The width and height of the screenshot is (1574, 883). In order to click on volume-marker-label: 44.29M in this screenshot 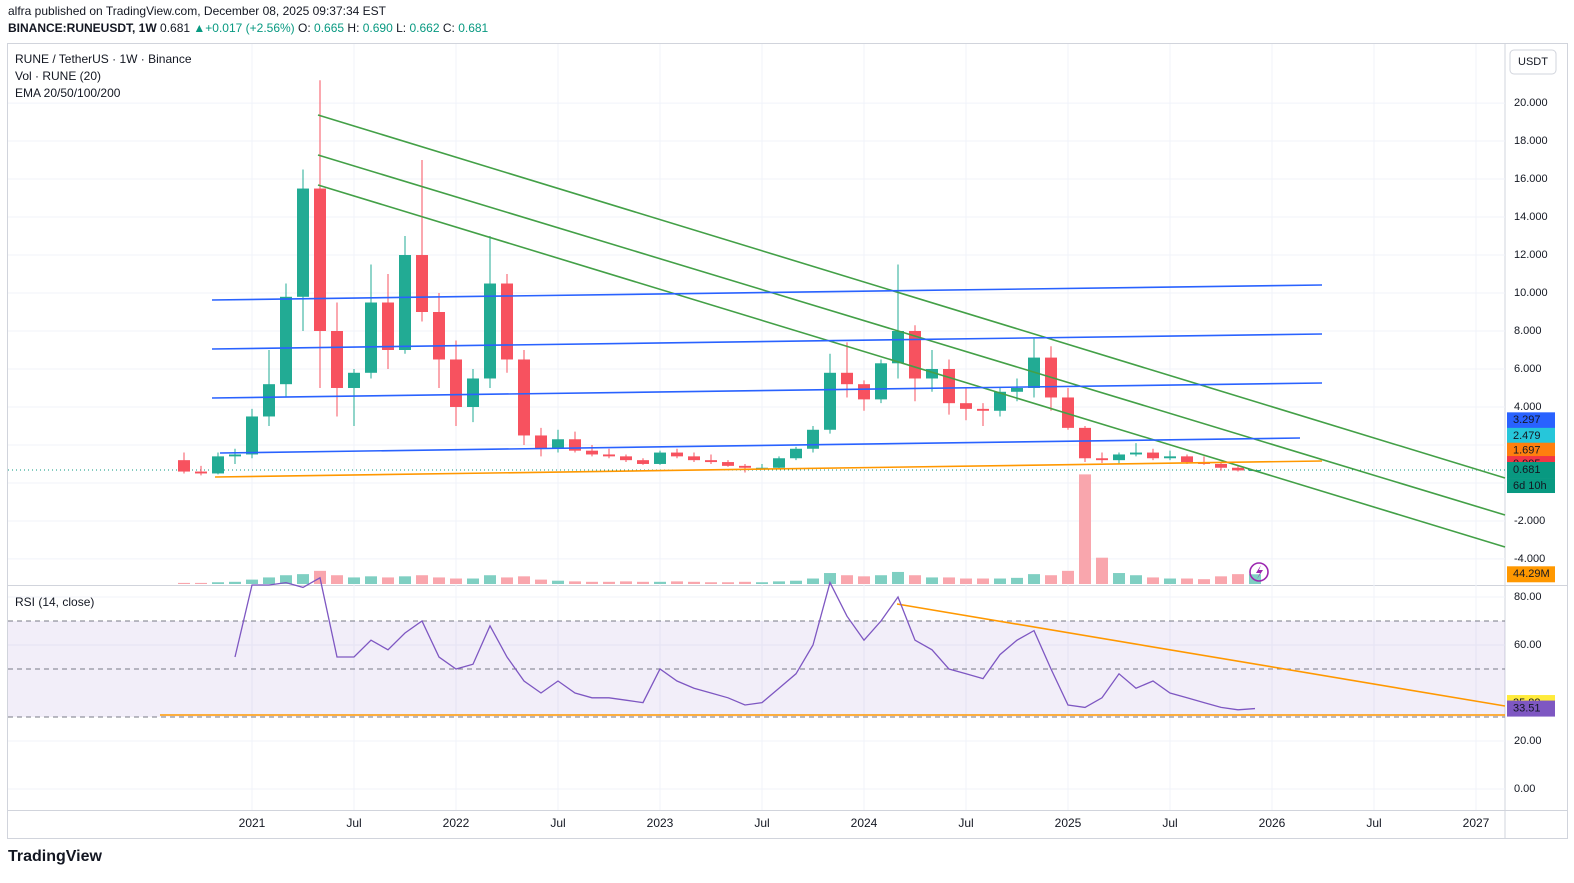, I will do `click(1531, 574)`.